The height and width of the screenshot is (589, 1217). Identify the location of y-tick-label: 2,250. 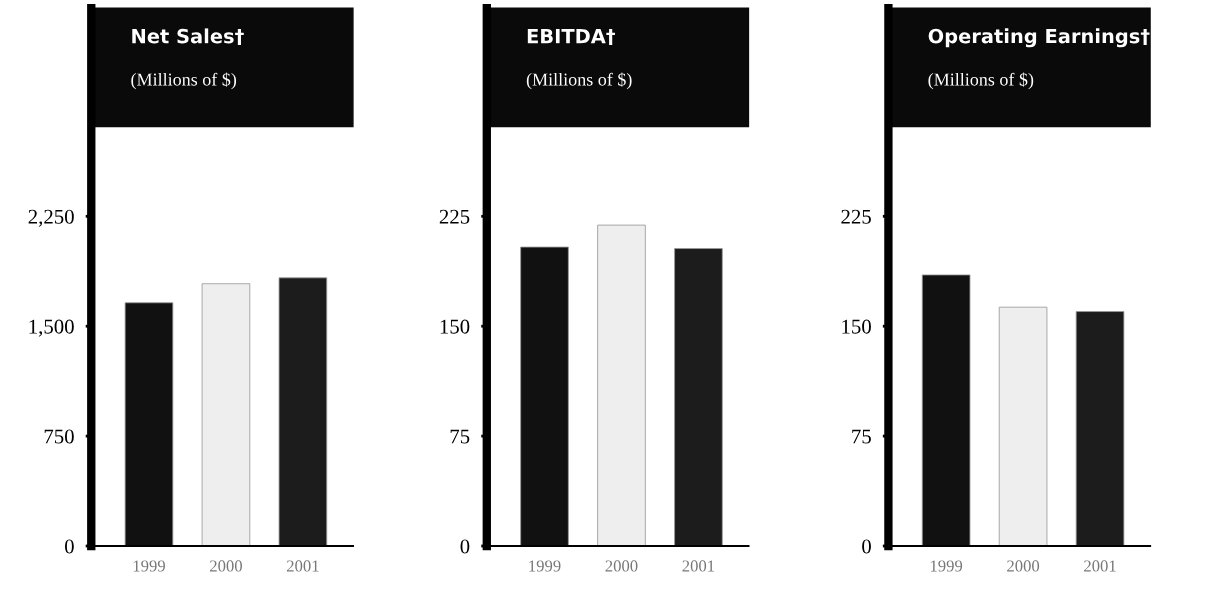
(51, 218).